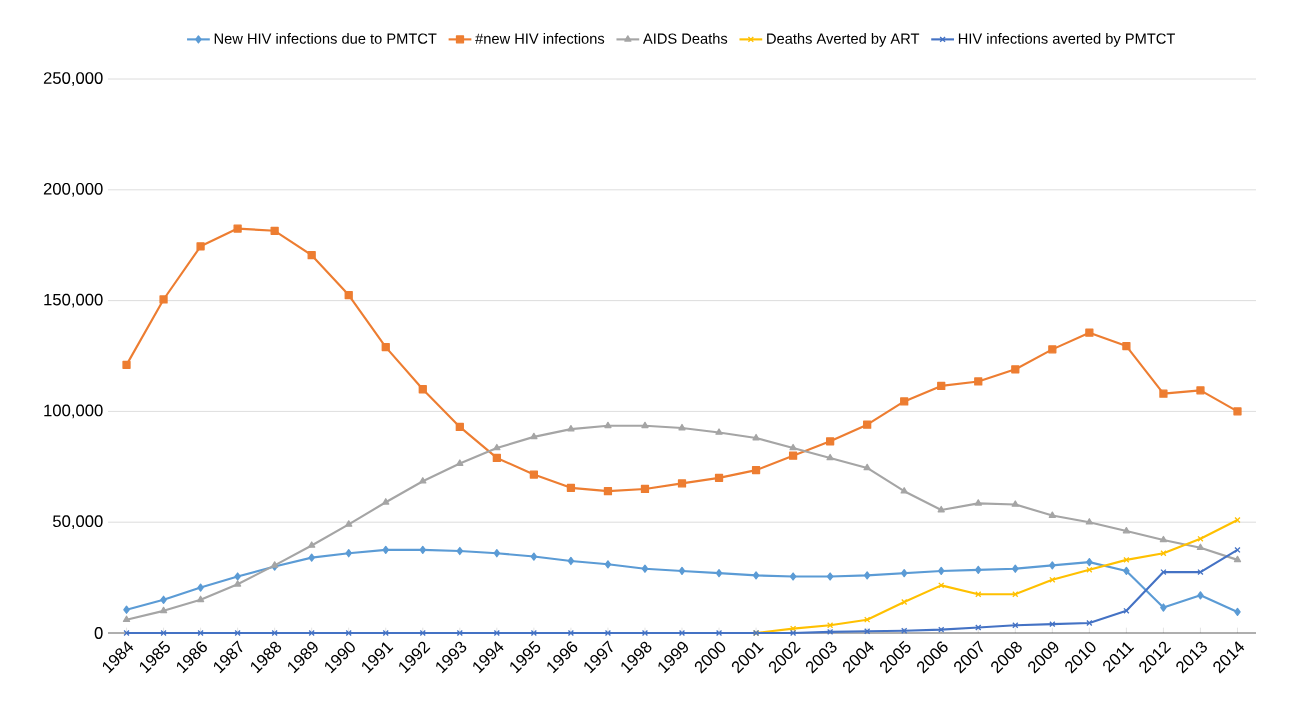 The width and height of the screenshot is (1291, 726). I want to click on y-tick-label: 250,000, so click(73, 79).